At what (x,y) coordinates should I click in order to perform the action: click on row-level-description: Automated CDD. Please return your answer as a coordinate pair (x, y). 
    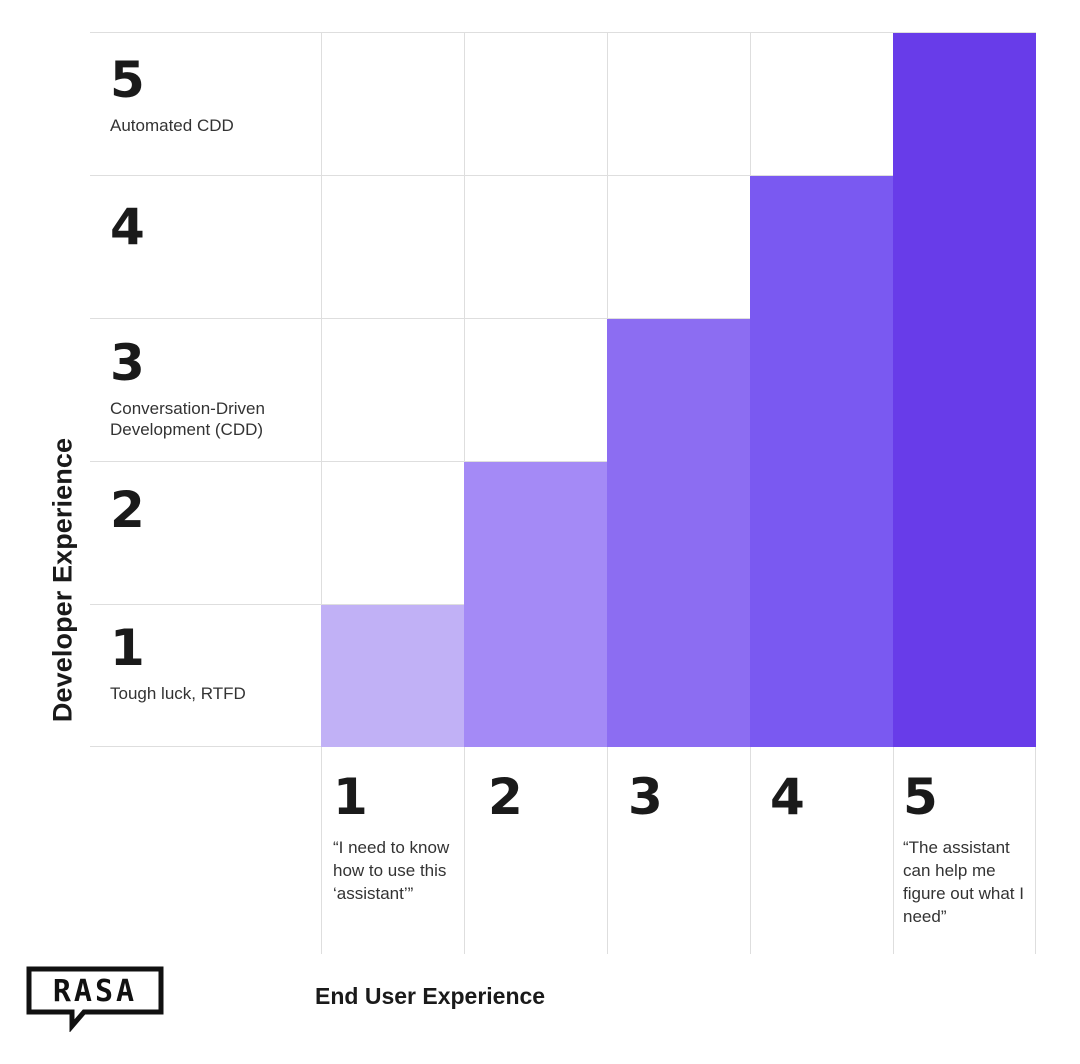
    Looking at the image, I should click on (172, 125).